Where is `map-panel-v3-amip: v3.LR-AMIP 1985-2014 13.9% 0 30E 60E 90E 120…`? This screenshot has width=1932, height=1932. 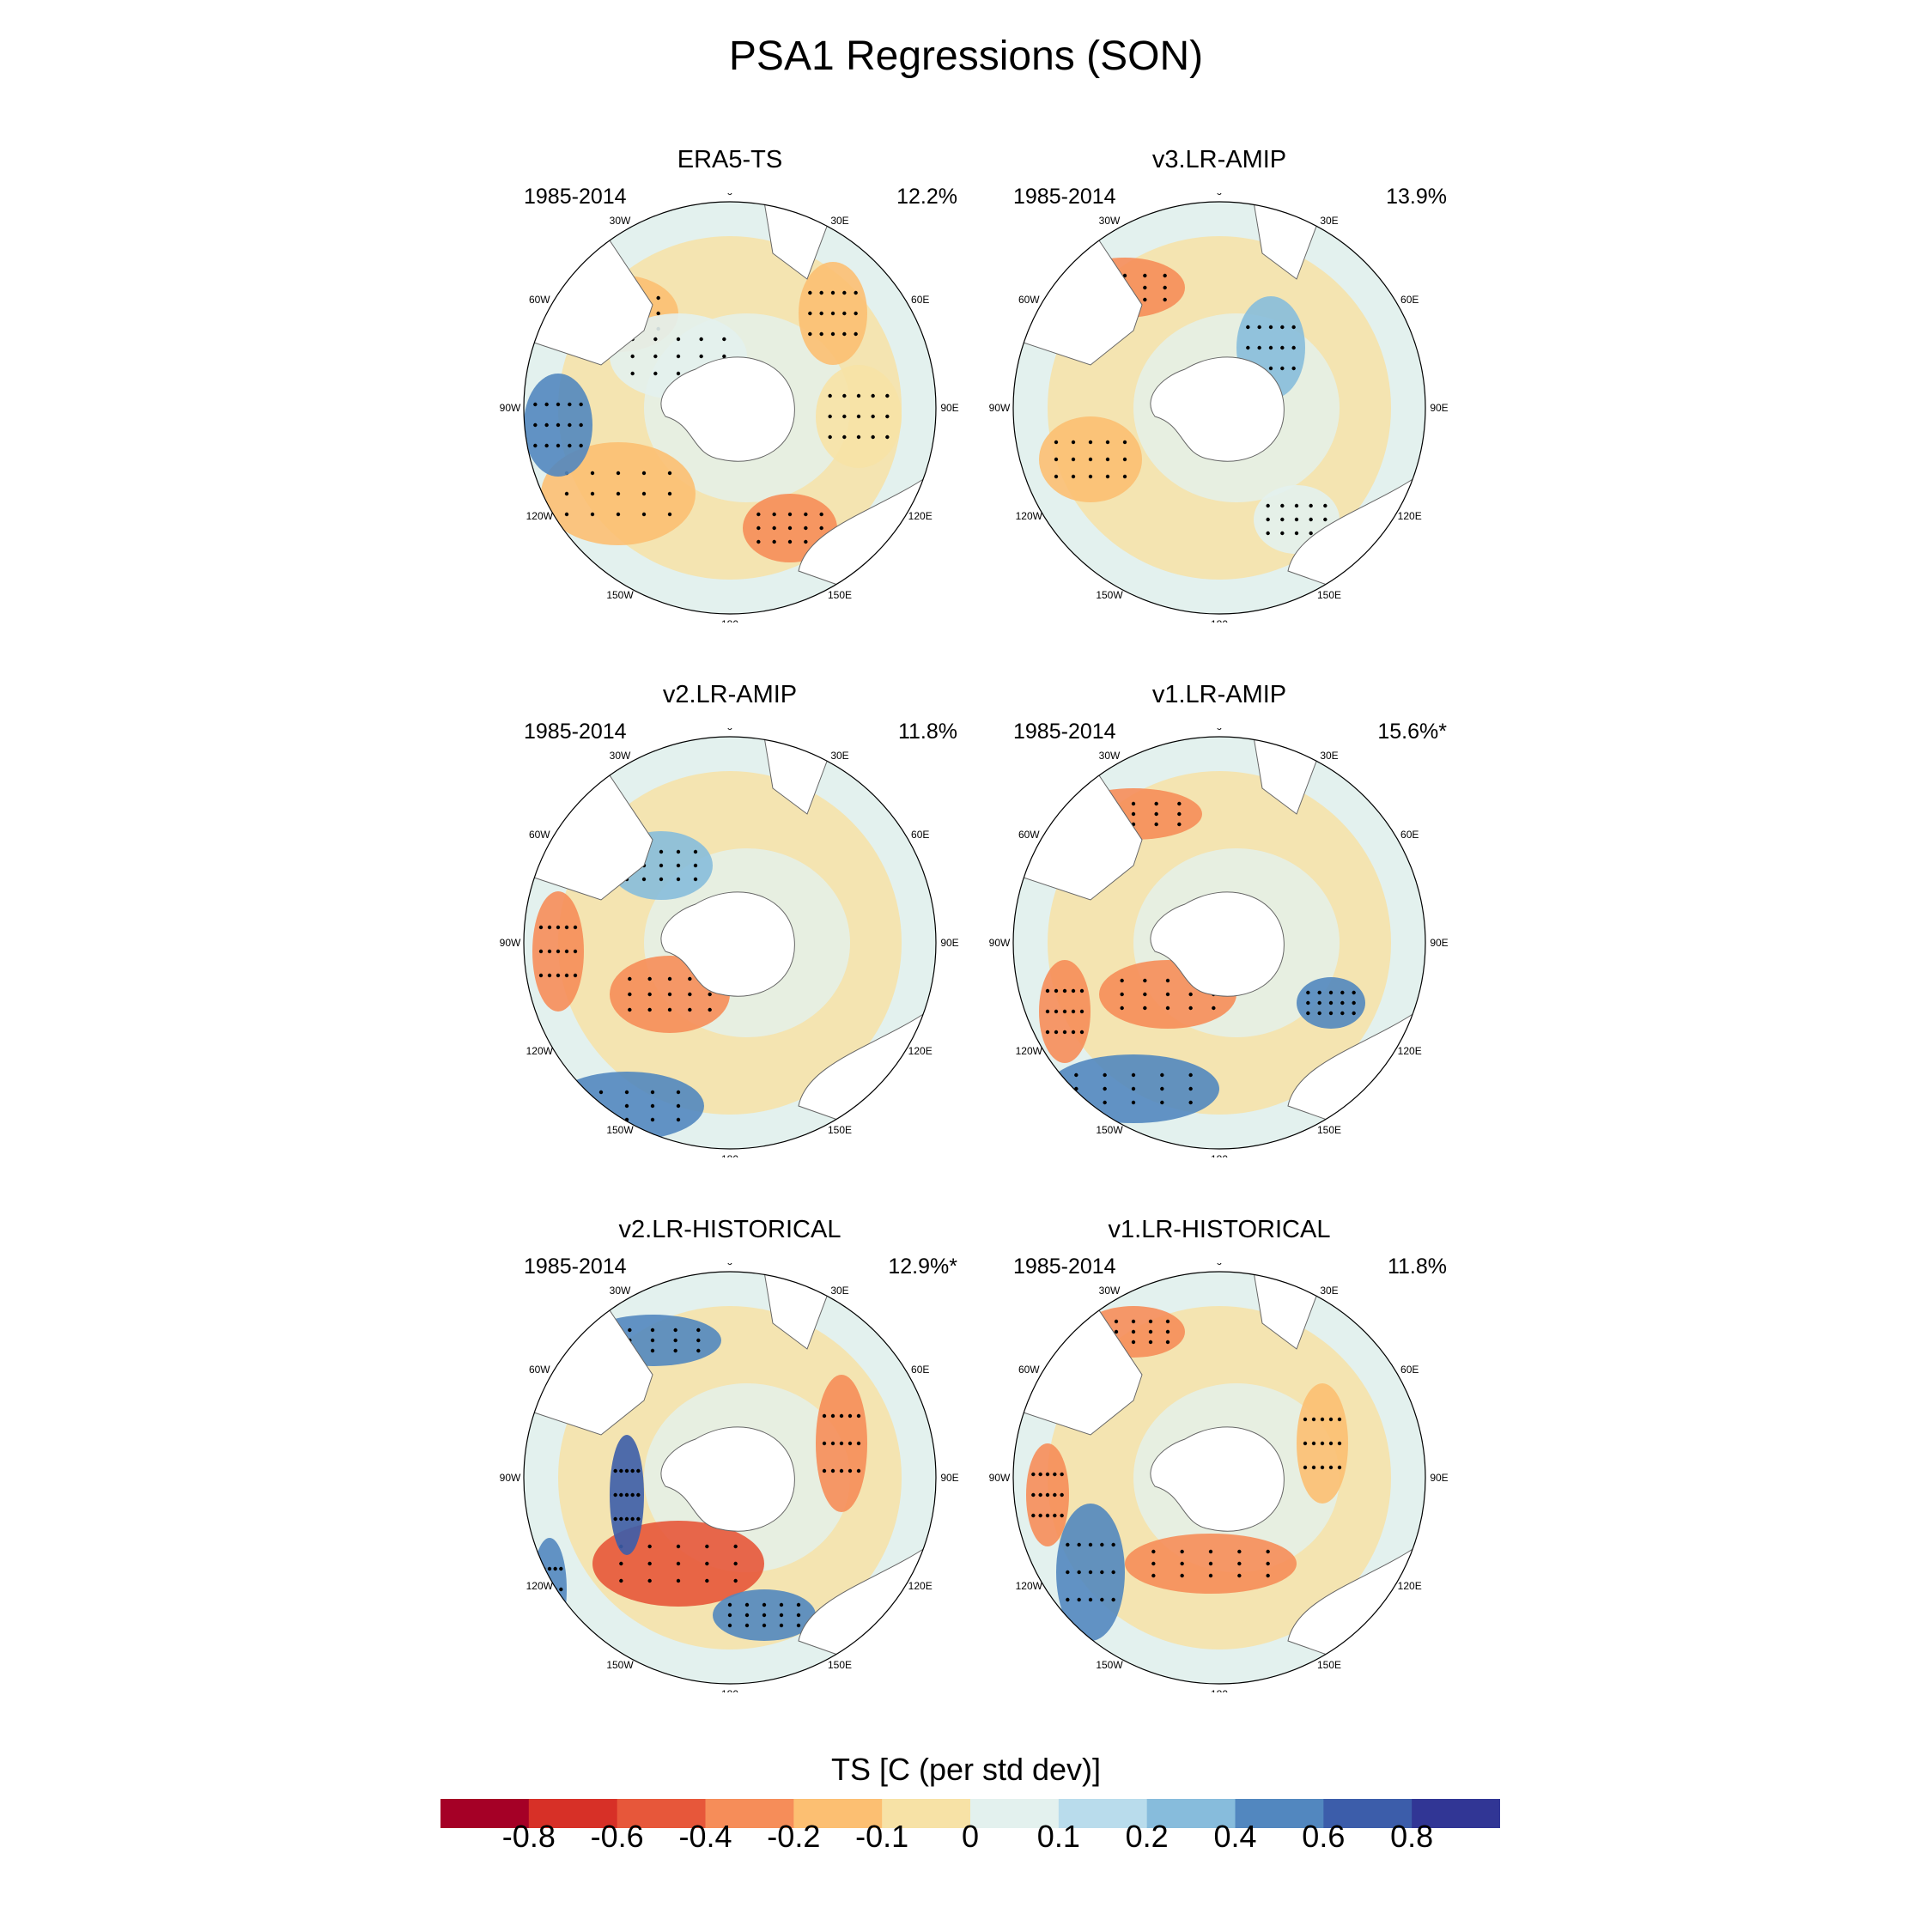
map-panel-v3-amip: v3.LR-AMIP 1985-2014 13.9% 0 30E 60E 90E 120… is located at coordinates (1219, 387).